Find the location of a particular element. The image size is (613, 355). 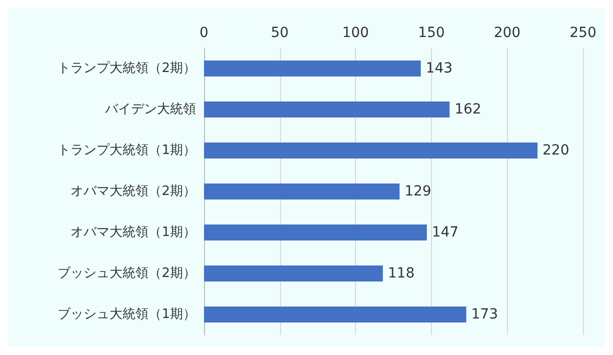

x-tick-label: 100 is located at coordinates (355, 33).